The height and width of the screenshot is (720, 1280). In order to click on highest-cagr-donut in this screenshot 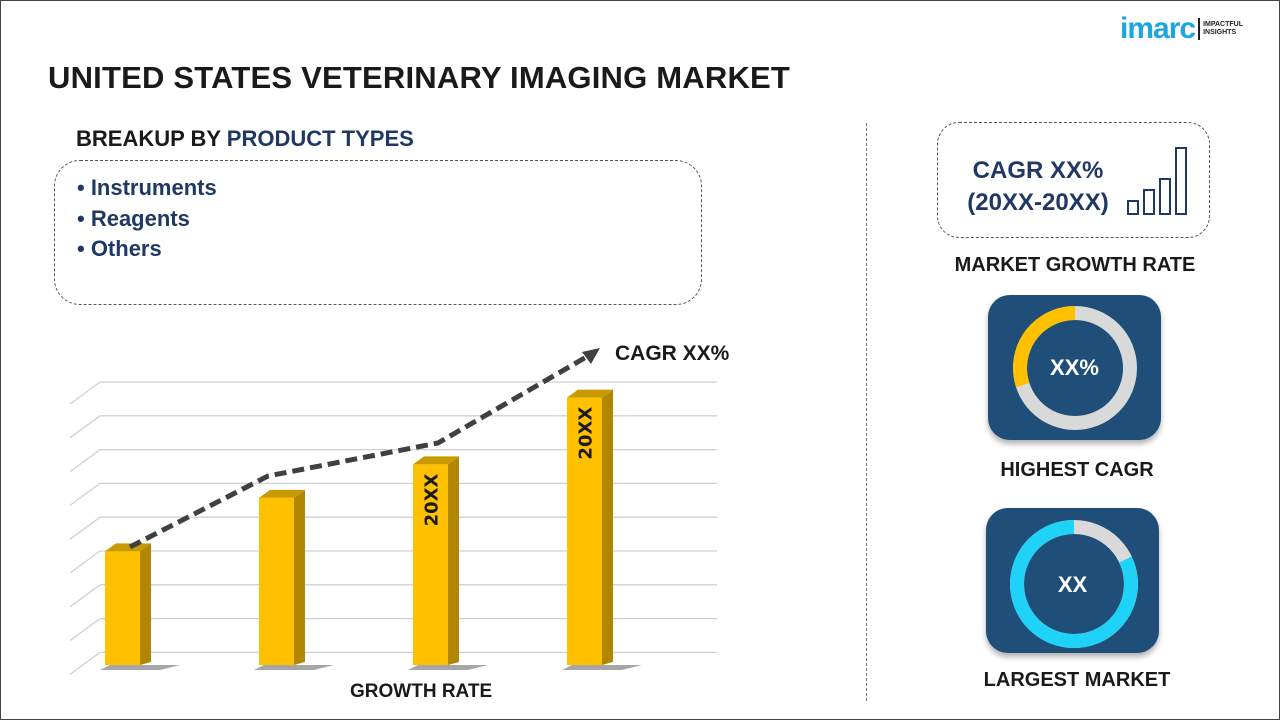, I will do `click(1075, 368)`.